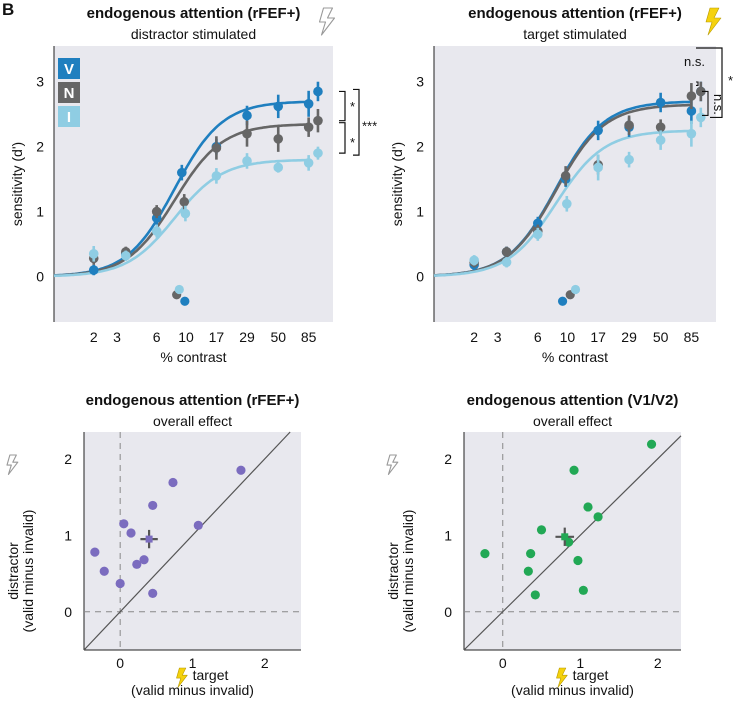 The image size is (742, 702). Describe the element at coordinates (568, 337) in the screenshot. I see `x-tick-label: 10` at that location.